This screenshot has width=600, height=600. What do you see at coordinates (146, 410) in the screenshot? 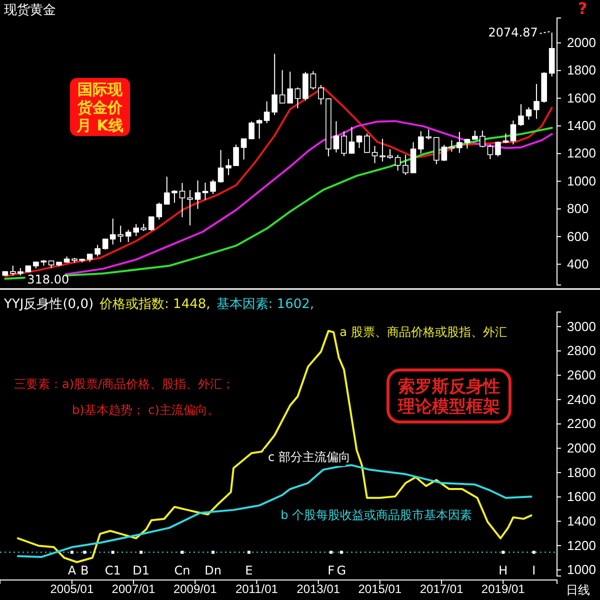
I see `annotation: b)基本趋势； c)主流偏向。` at bounding box center [146, 410].